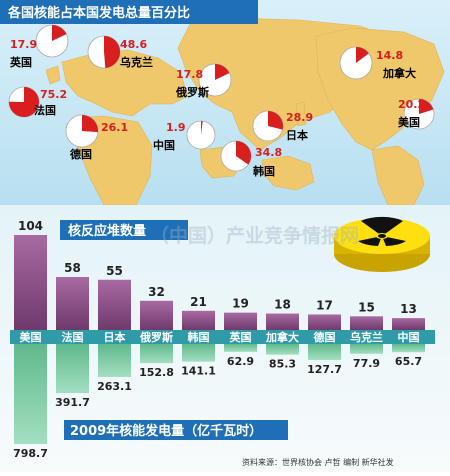 Image resolution: width=450 pixels, height=476 pixels. What do you see at coordinates (240, 304) in the screenshot?
I see `reactor-value-label: 19` at bounding box center [240, 304].